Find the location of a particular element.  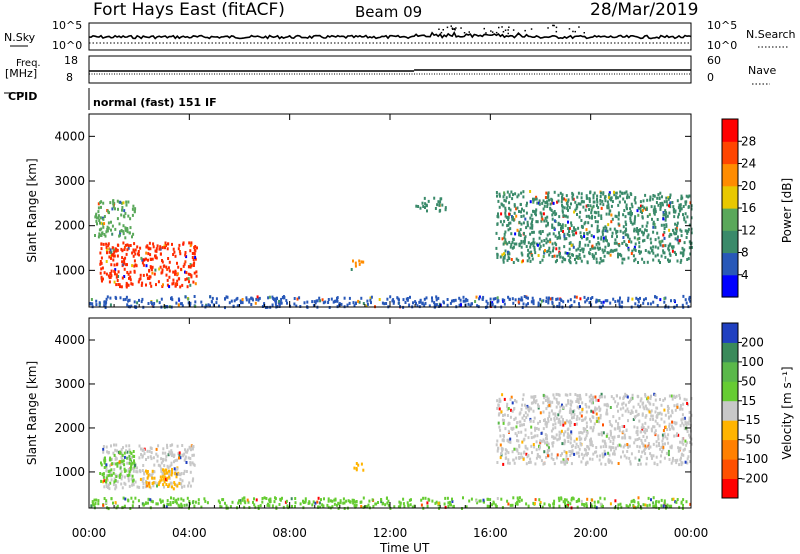

colorbar-swatch is located at coordinates (730, 410).